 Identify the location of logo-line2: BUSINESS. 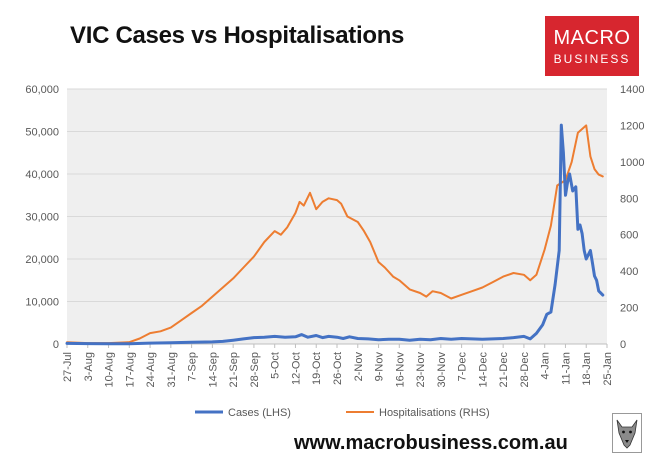
(592, 59).